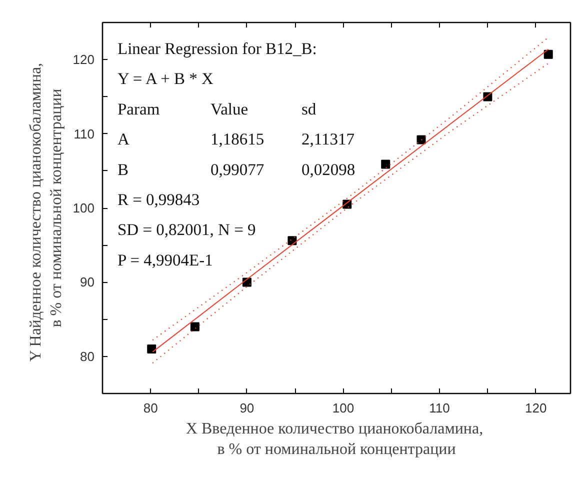 The image size is (573, 477). I want to click on annotation: Linear Regression for B12_B:, so click(217, 48).